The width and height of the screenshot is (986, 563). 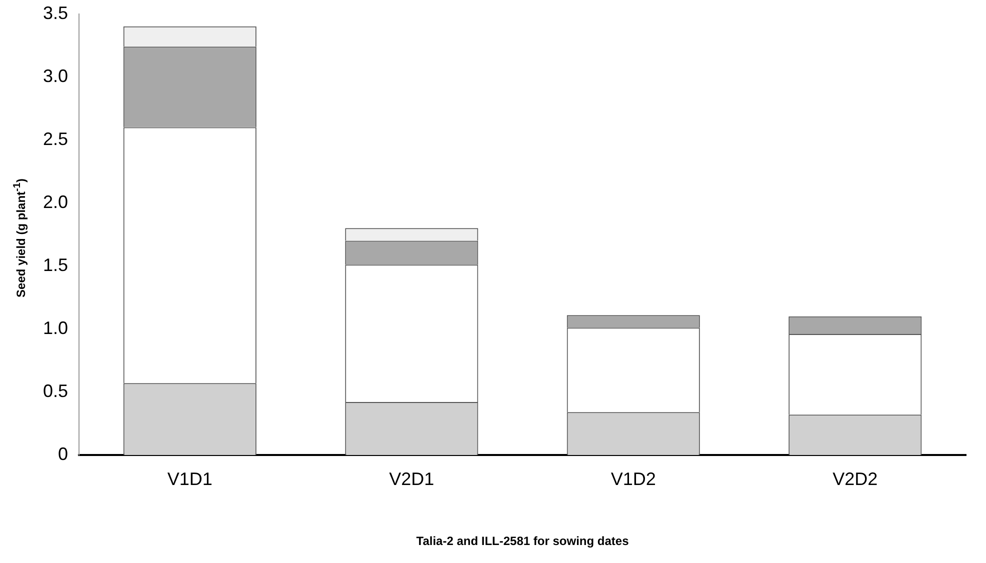 What do you see at coordinates (55, 12) in the screenshot?
I see `y-tick-label: 3.5` at bounding box center [55, 12].